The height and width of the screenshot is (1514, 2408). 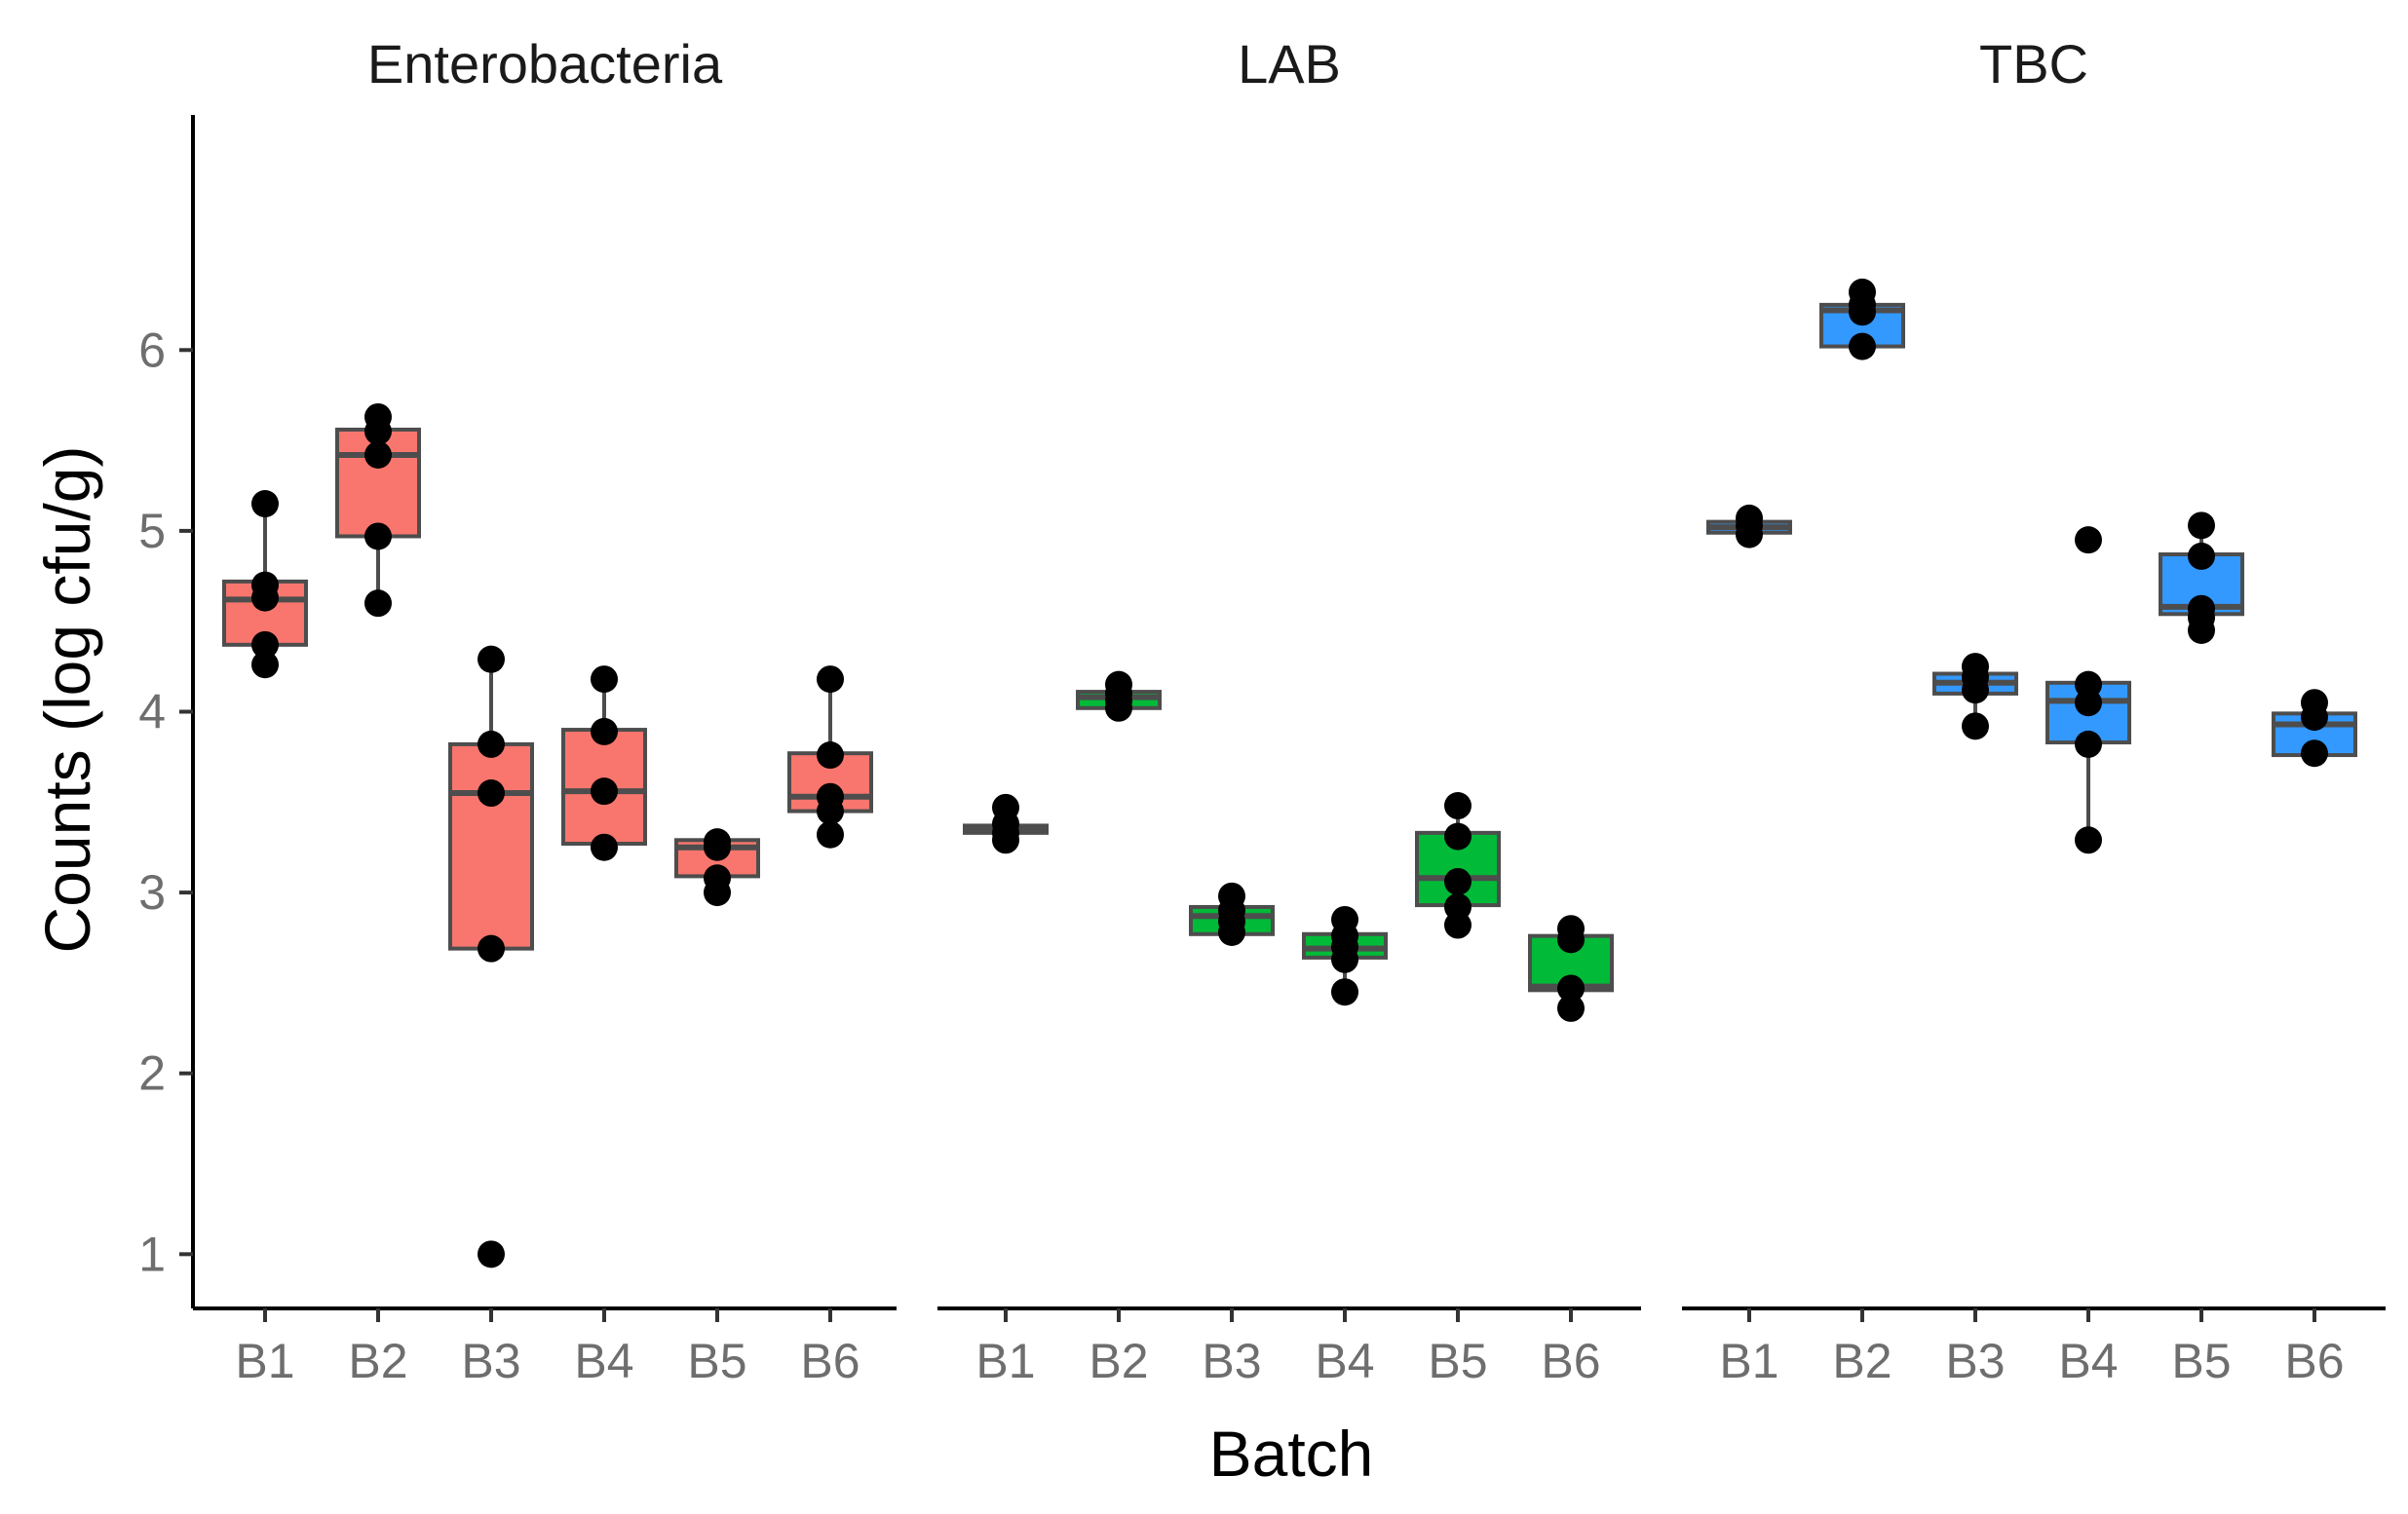 I want to click on y-tick-label: 3, so click(x=152, y=892).